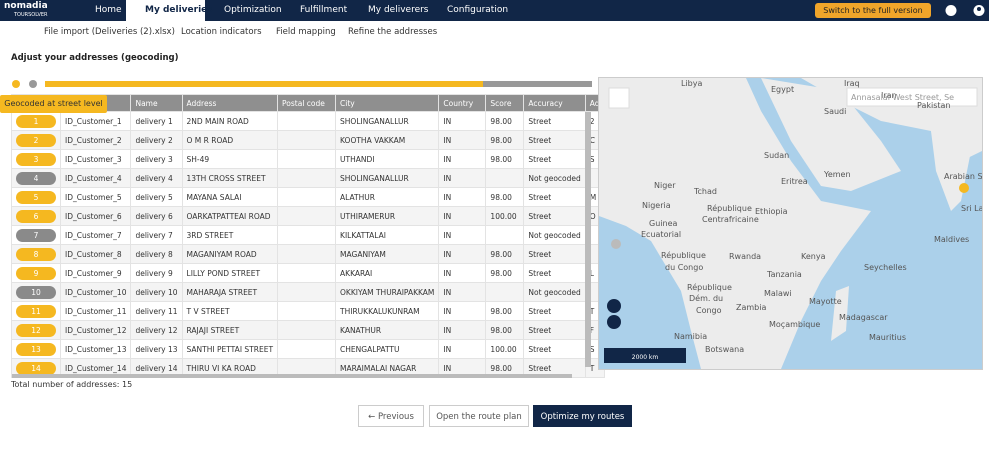 The height and width of the screenshot is (459, 989). I want to click on nav-item: Fulfillment, so click(317, 10).